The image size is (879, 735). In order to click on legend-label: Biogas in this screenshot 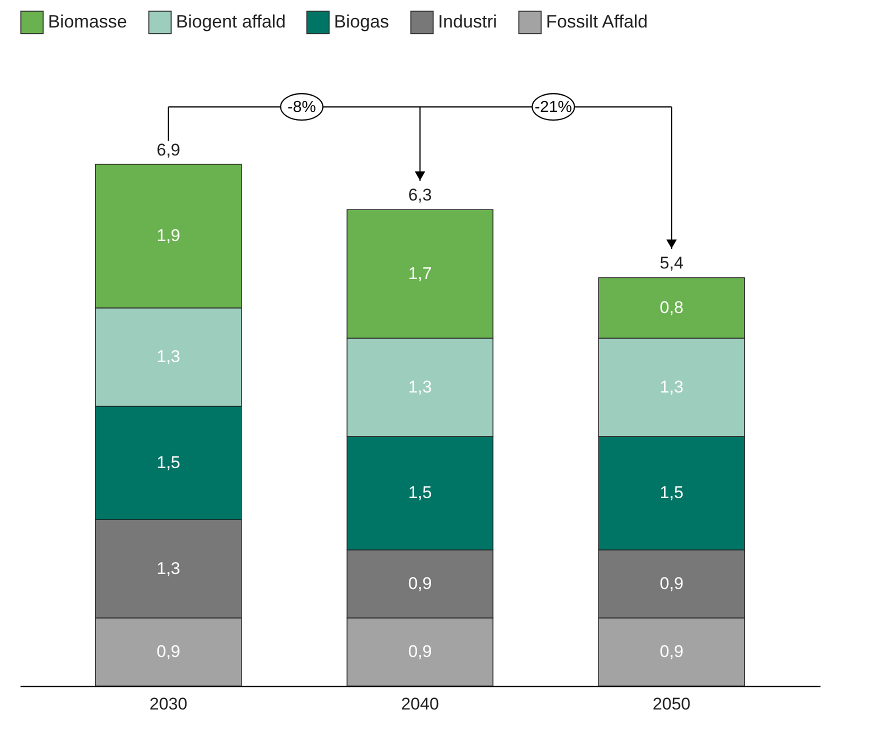, I will do `click(362, 21)`.